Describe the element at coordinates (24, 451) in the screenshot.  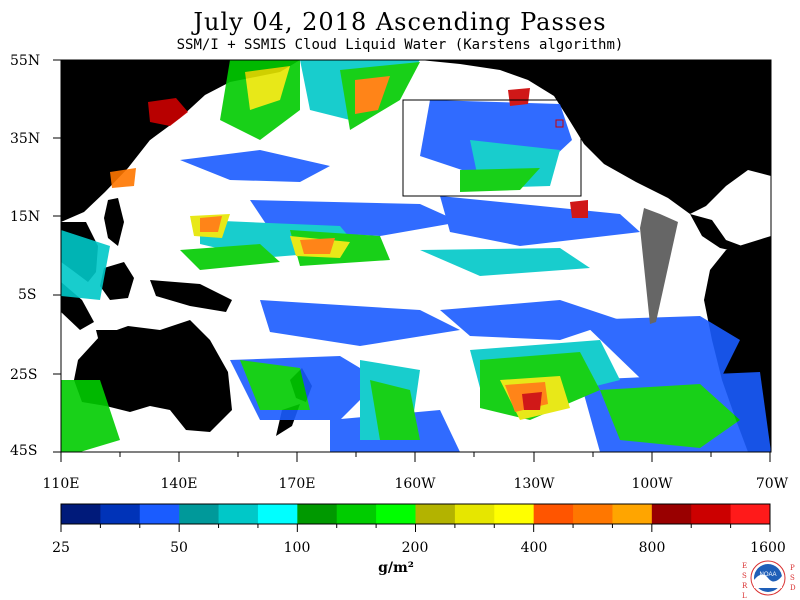
I see `lat-label-45s: 45S` at that location.